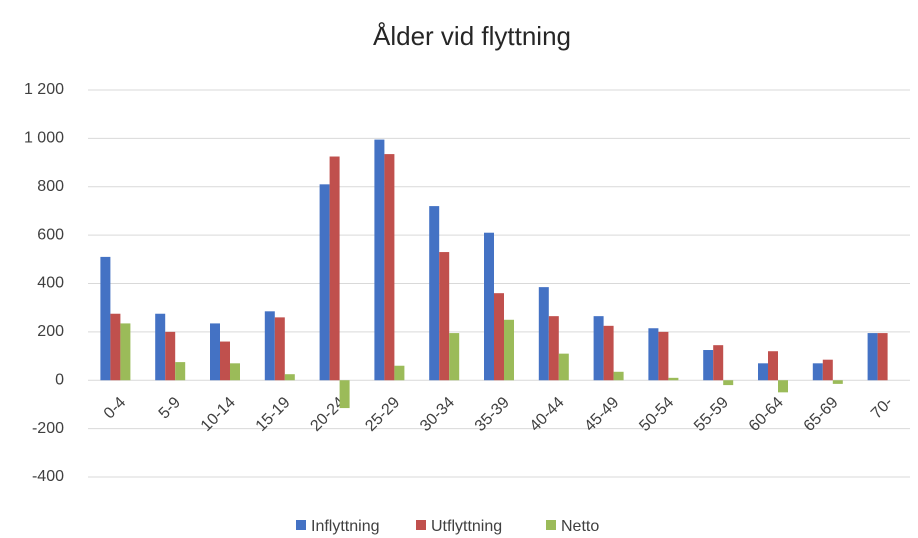  I want to click on y-tick-label: 800, so click(50, 186).